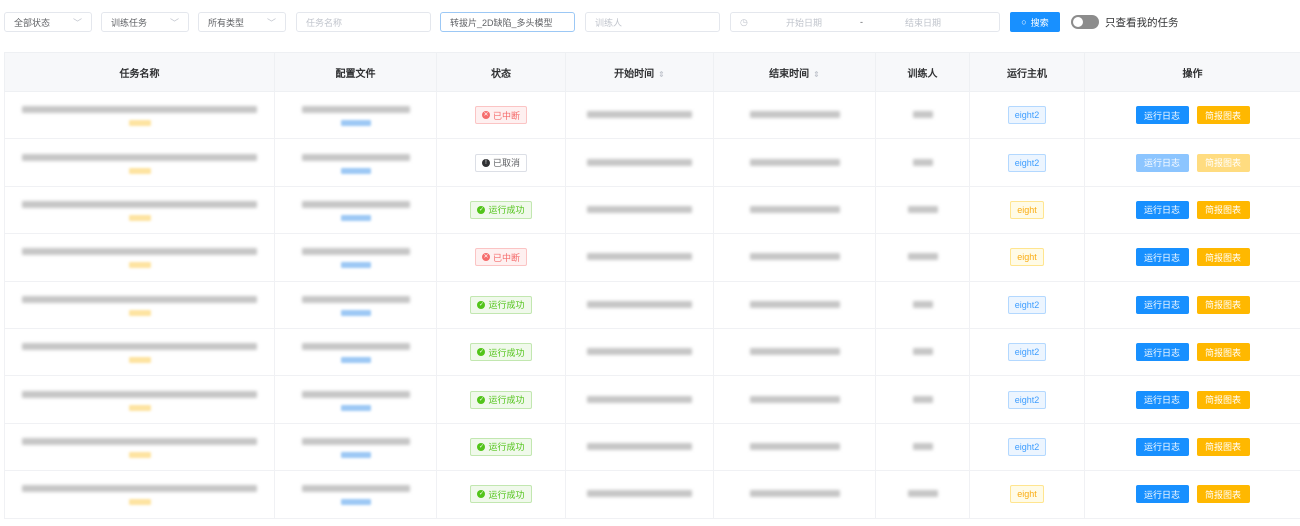 The height and width of the screenshot is (526, 1300). What do you see at coordinates (129, 22) in the screenshot?
I see `task-kind-value: 训练任务` at bounding box center [129, 22].